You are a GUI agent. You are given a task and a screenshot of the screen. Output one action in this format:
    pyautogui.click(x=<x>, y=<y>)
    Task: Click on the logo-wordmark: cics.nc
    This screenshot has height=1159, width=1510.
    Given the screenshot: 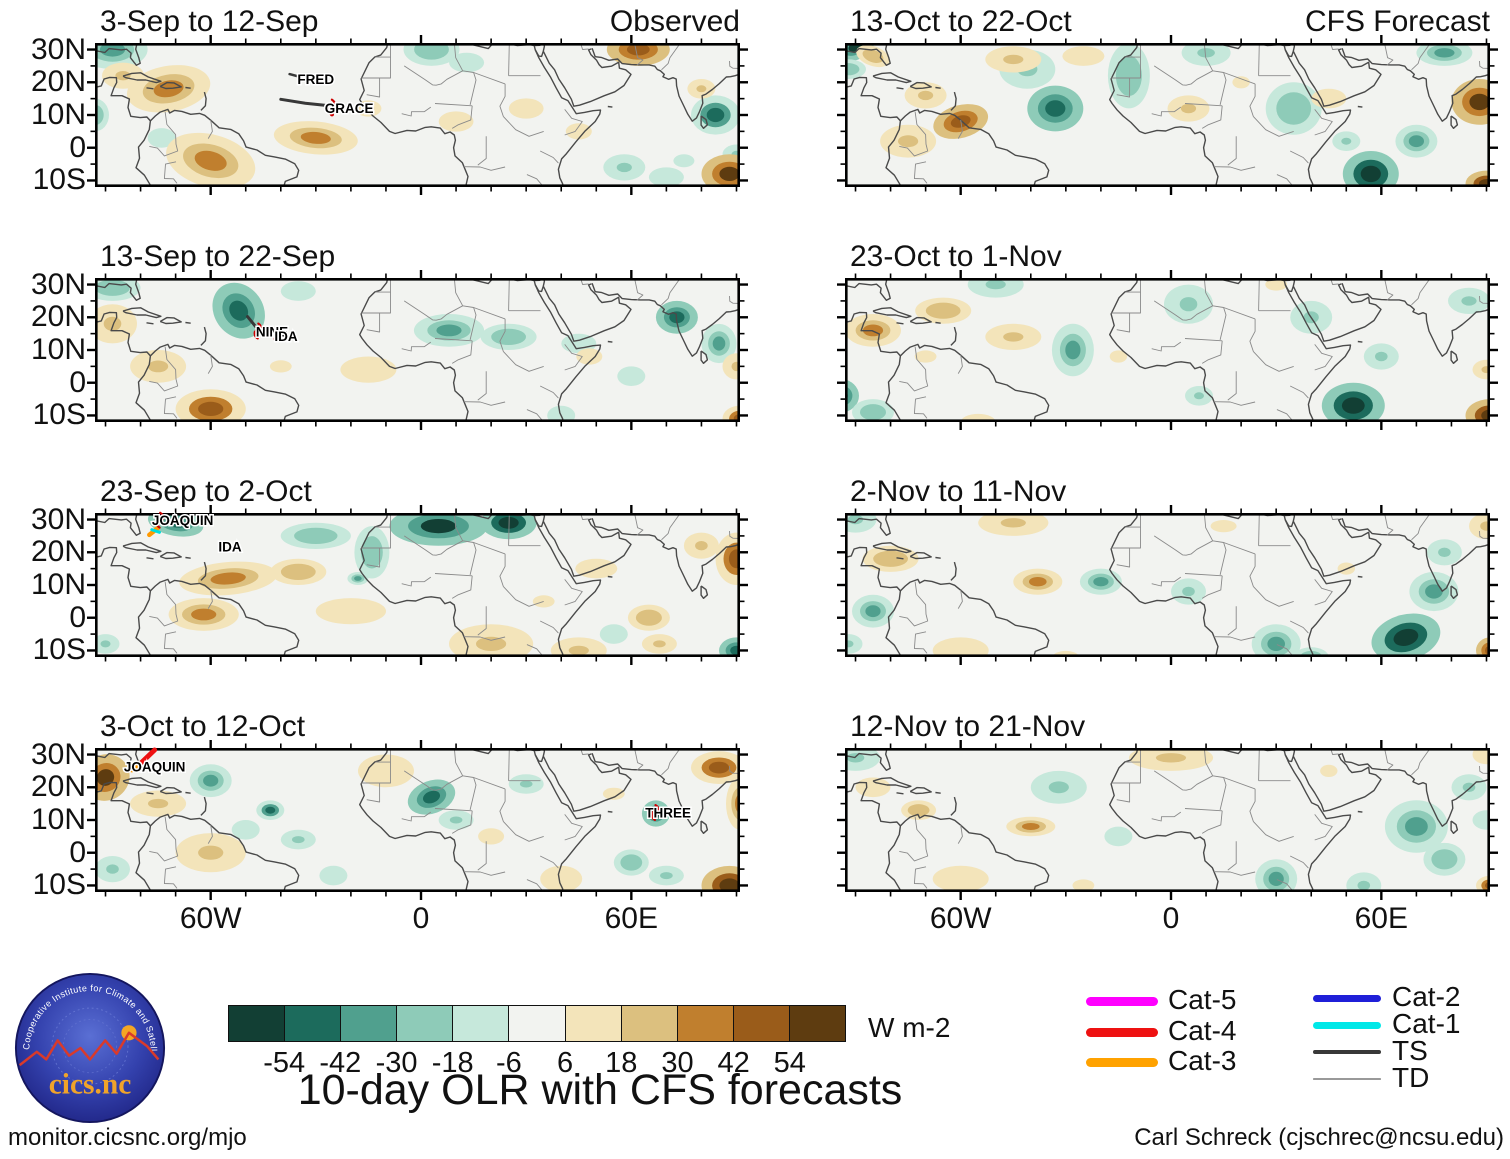 What is the action you would take?
    pyautogui.click(x=90, y=1085)
    